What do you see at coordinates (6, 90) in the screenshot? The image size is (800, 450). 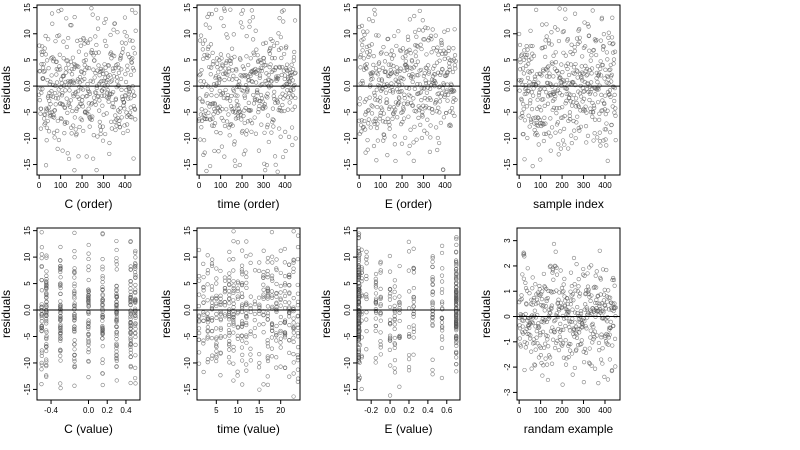 I see `y-axis-label: residuals` at bounding box center [6, 90].